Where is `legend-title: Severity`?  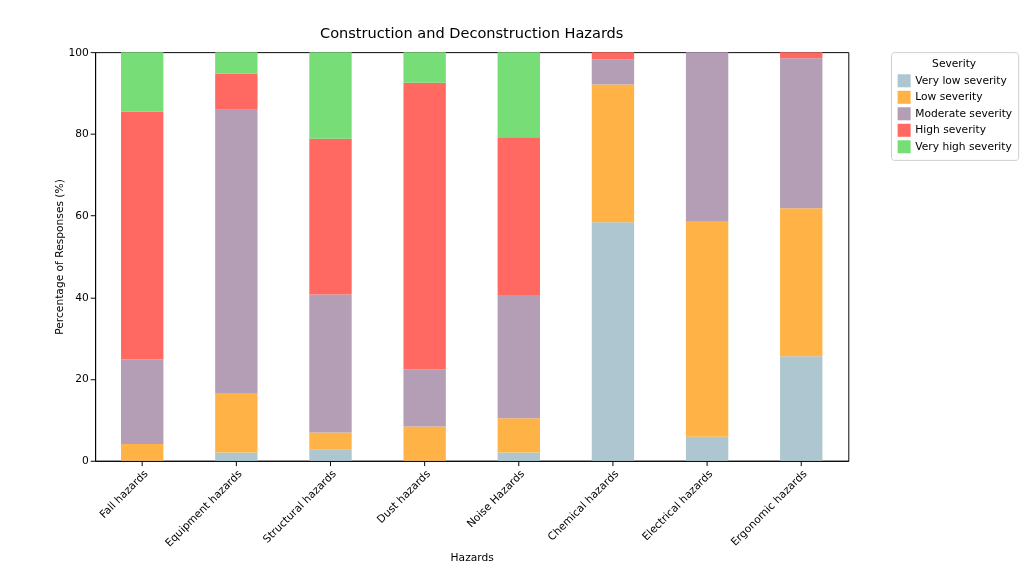
legend-title: Severity is located at coordinates (954, 63).